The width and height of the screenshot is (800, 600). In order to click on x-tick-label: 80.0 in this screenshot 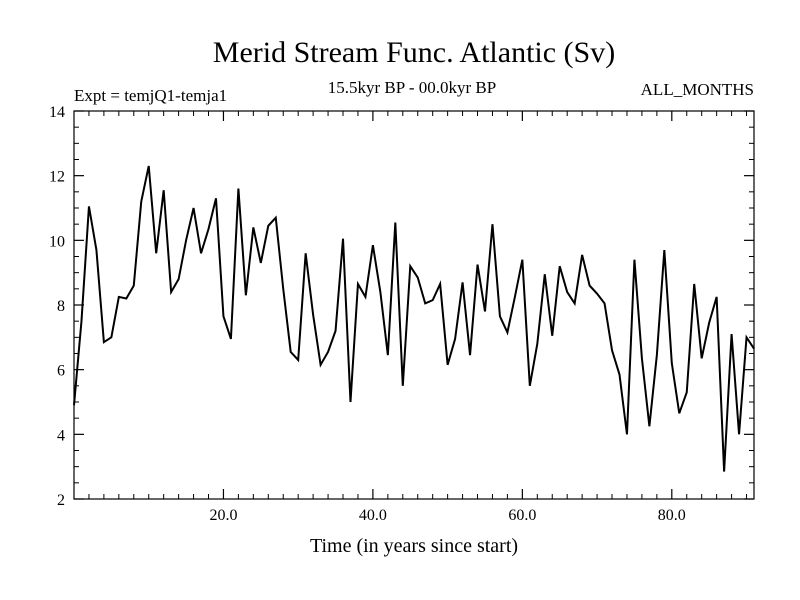, I will do `click(672, 515)`.